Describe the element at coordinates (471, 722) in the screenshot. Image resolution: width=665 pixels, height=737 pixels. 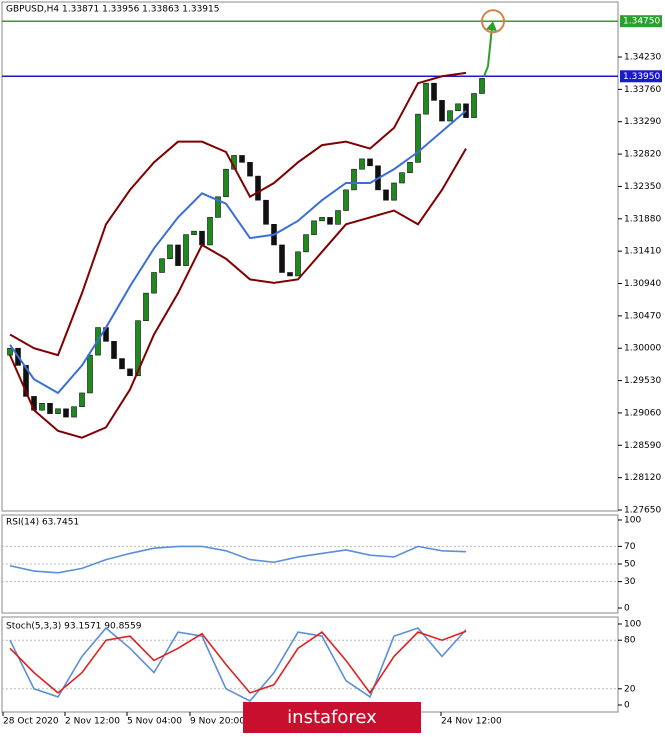
I see `x-tick-label: 24 Nov 12:00` at that location.